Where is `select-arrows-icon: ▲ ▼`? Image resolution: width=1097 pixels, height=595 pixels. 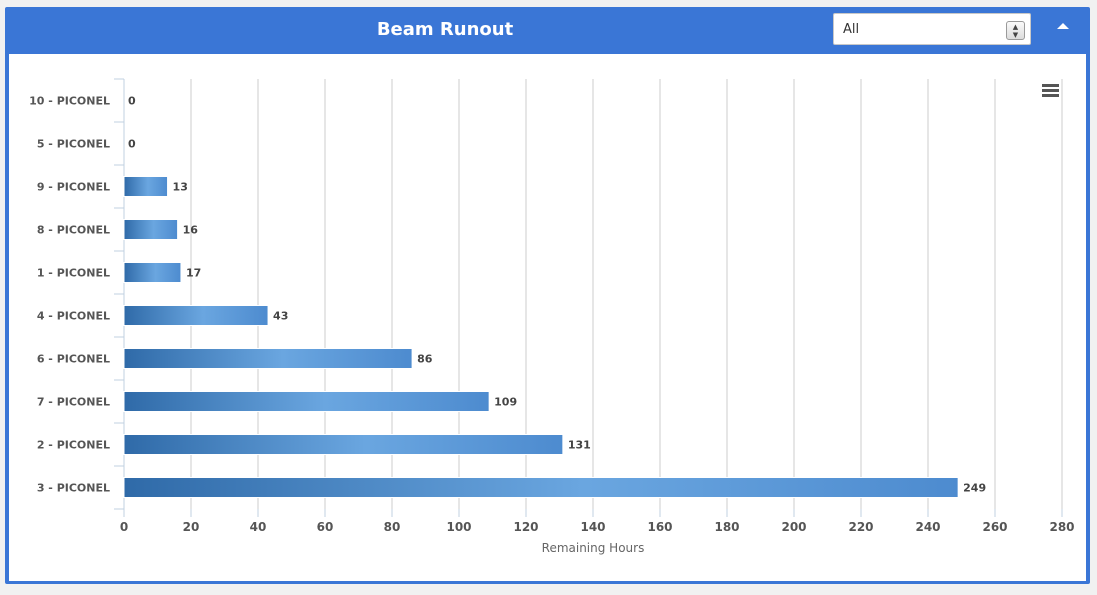 select-arrows-icon: ▲ ▼ is located at coordinates (1015, 30).